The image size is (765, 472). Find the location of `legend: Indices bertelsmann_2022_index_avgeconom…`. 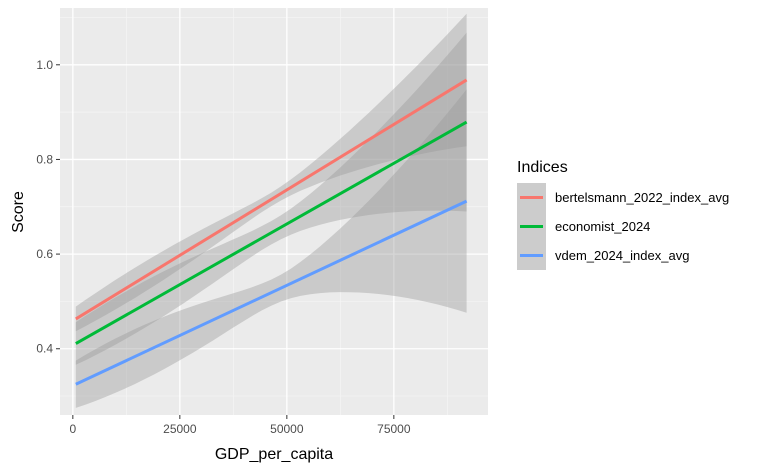

legend: Indices bertelsmann_2022_index_avgeconom… is located at coordinates (623, 214).